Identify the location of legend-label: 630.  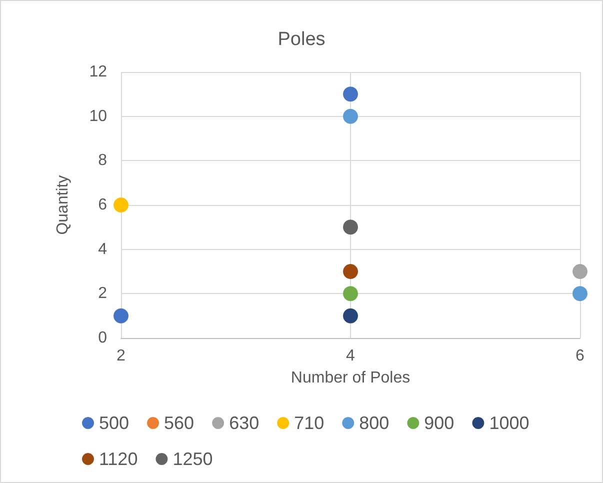
(244, 423).